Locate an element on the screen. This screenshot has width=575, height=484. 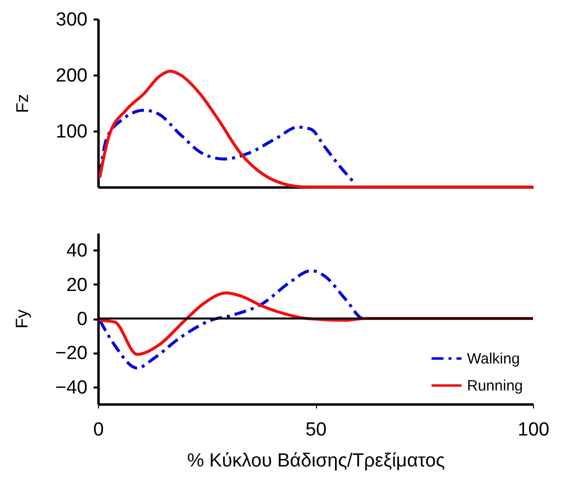
y-tick-label: 0 is located at coordinates (82, 319).